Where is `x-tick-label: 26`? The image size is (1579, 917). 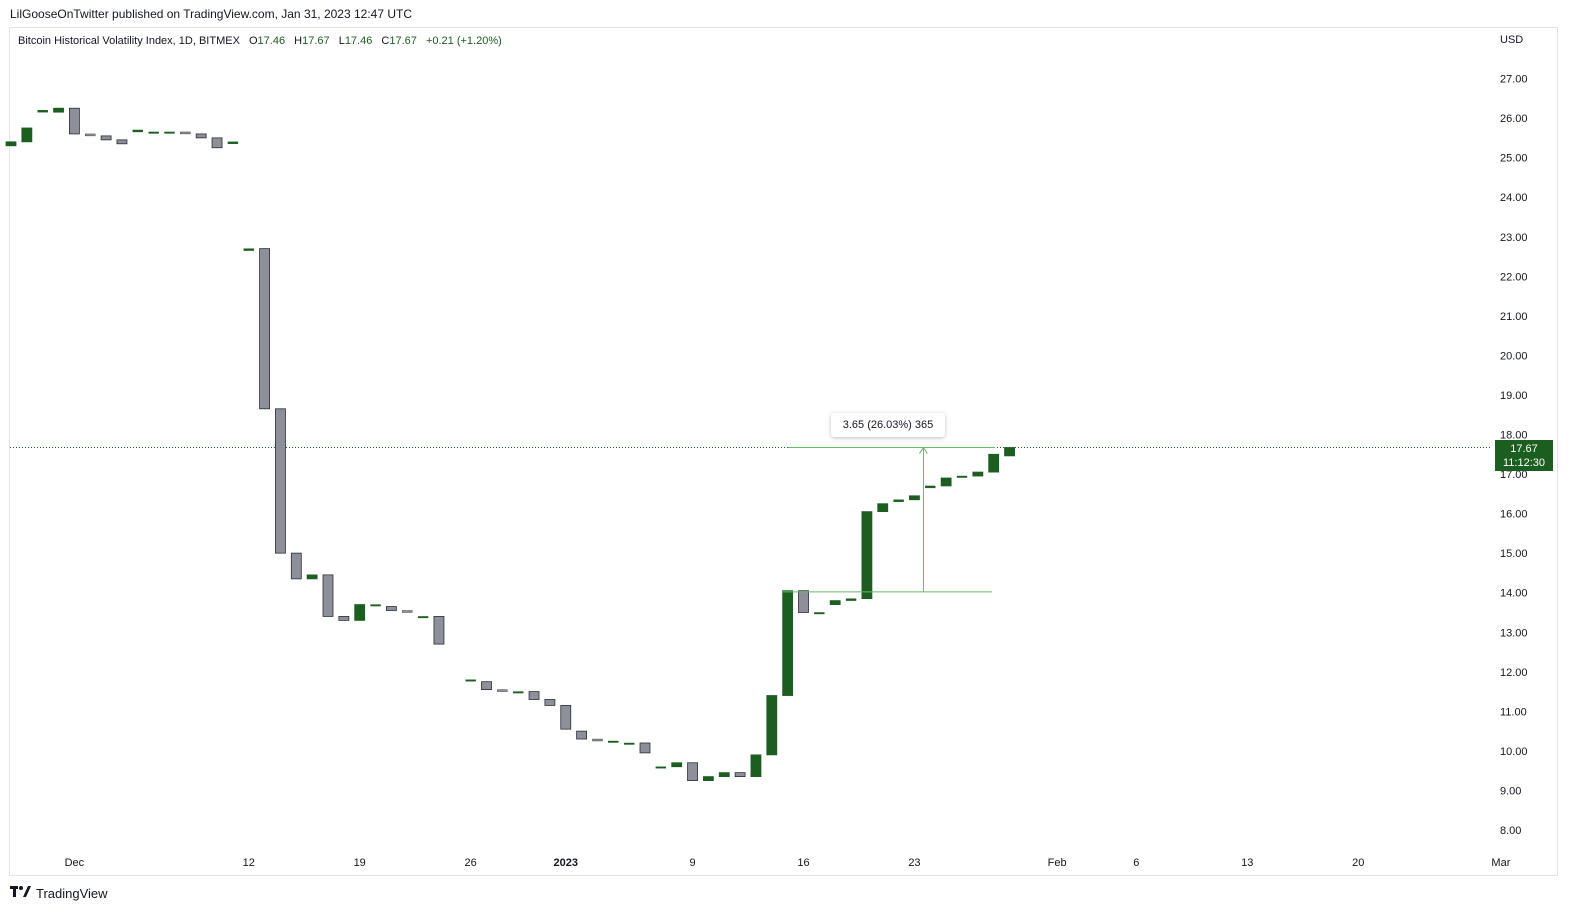
x-tick-label: 26 is located at coordinates (471, 863).